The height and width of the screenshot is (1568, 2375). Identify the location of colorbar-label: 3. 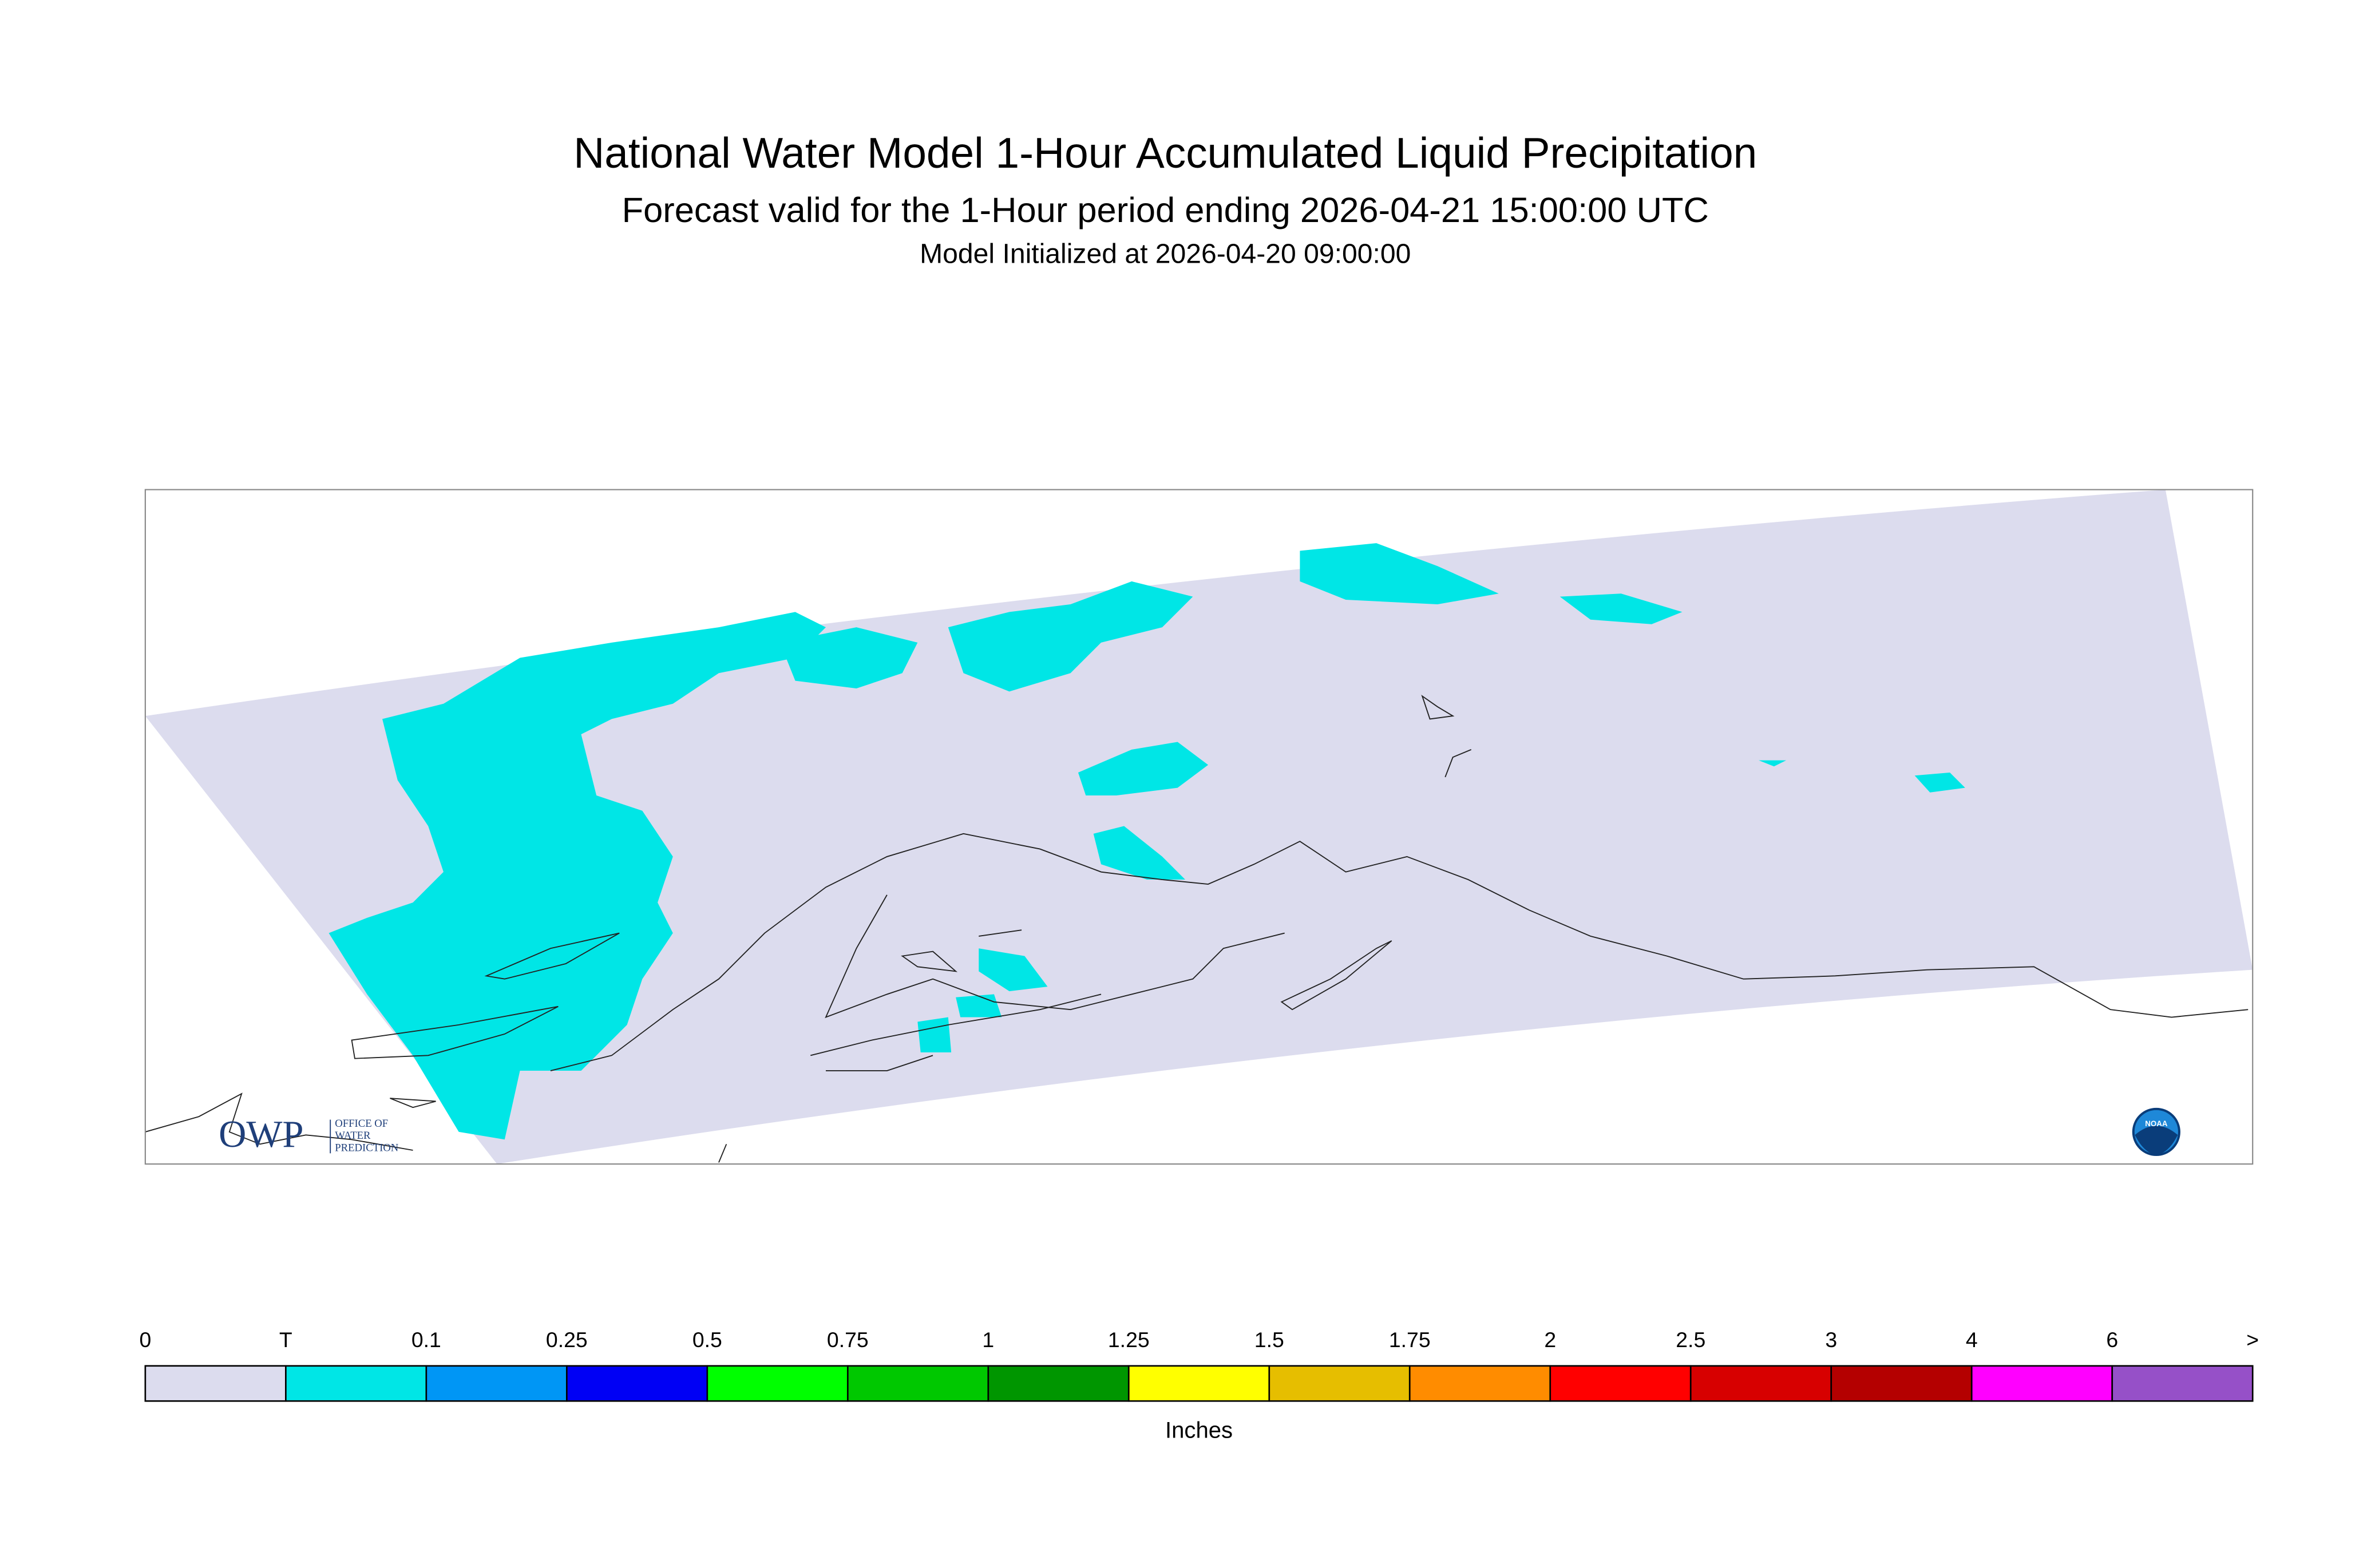
(1831, 1340).